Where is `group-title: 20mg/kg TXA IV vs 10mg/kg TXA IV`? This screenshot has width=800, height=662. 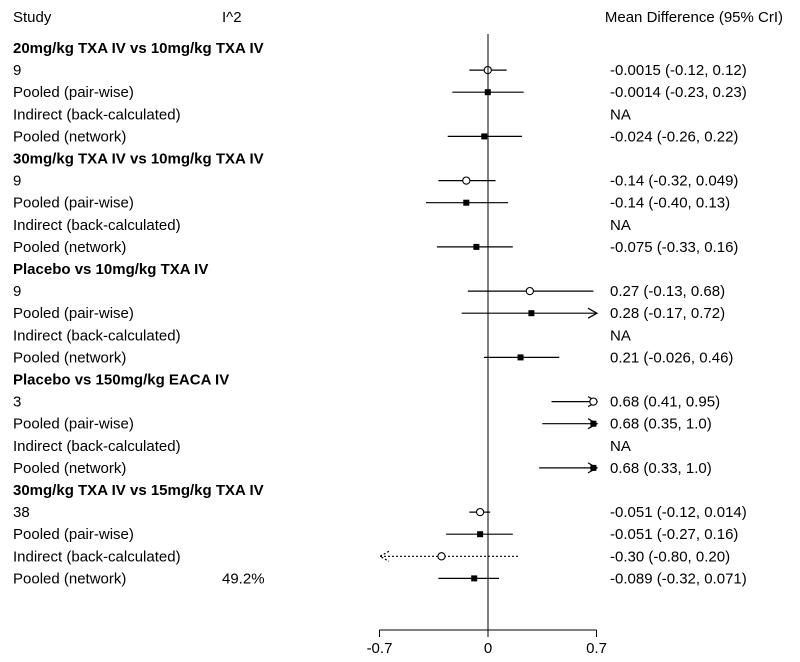 group-title: 20mg/kg TXA IV vs 10mg/kg TXA IV is located at coordinates (138, 48).